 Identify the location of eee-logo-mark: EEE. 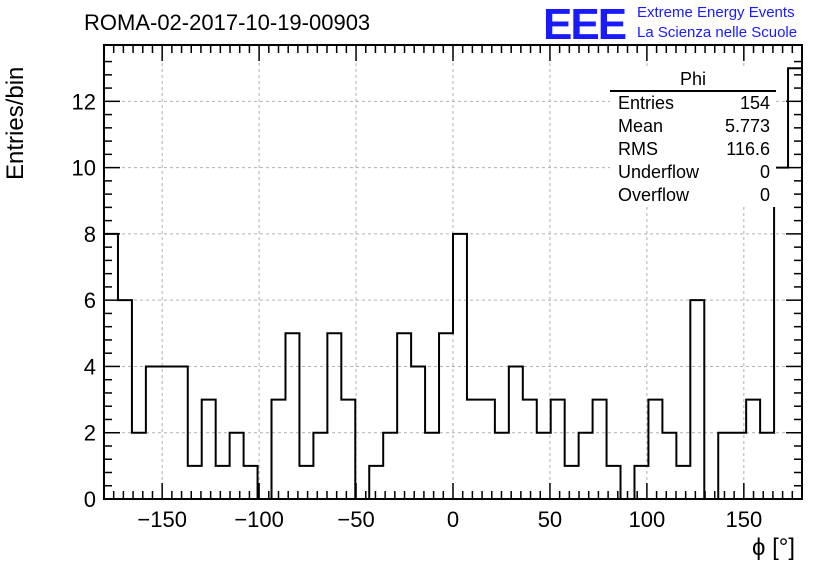
(585, 24).